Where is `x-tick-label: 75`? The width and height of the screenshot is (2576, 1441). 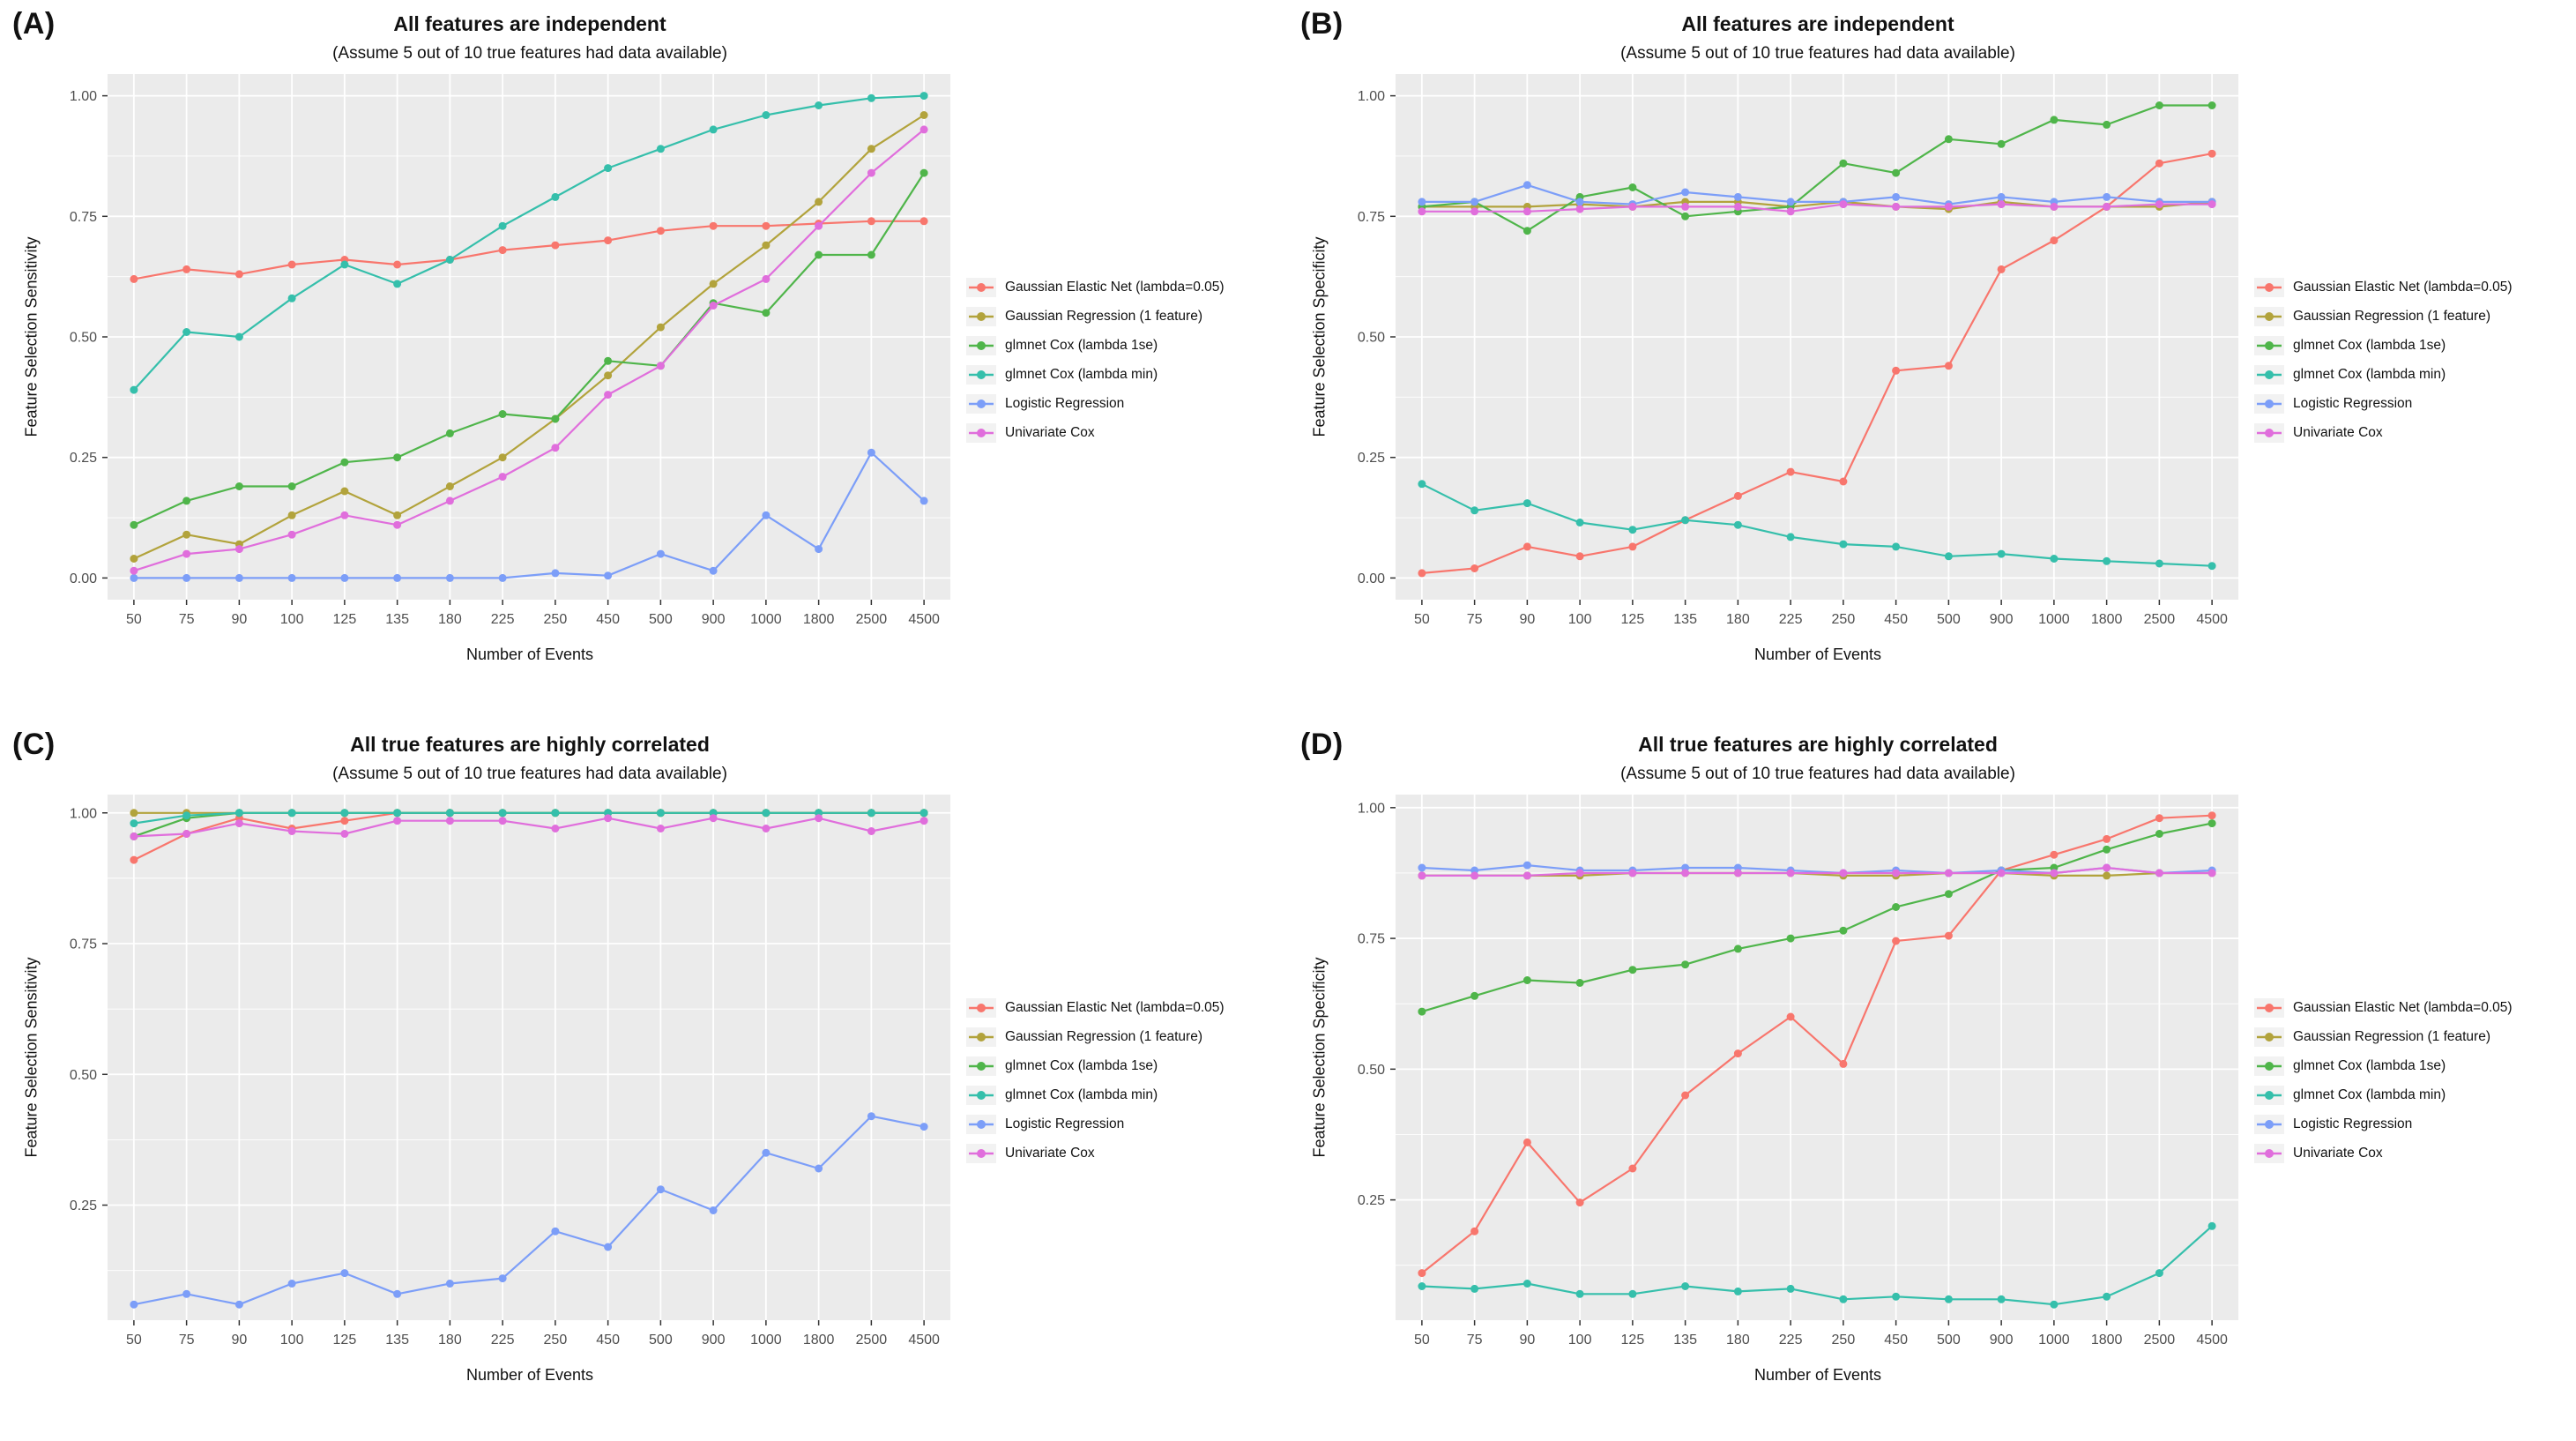 x-tick-label: 75 is located at coordinates (187, 1340).